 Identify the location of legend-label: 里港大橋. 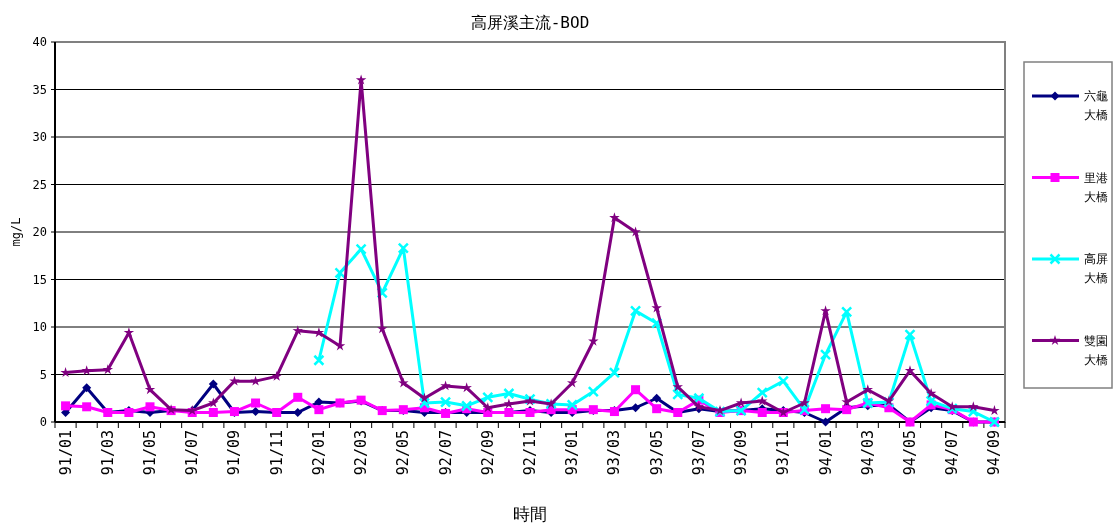
(1096, 187).